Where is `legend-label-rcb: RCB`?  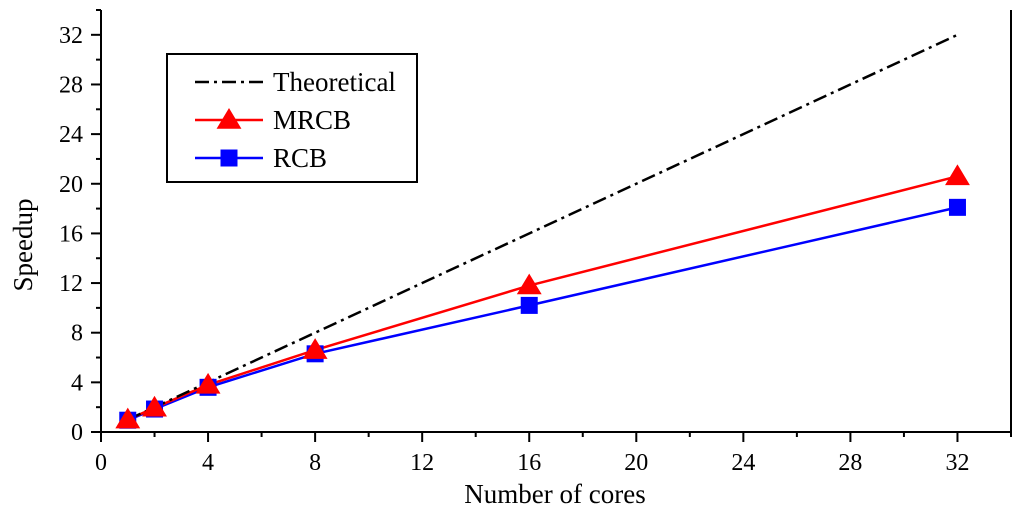
legend-label-rcb: RCB is located at coordinates (300, 158).